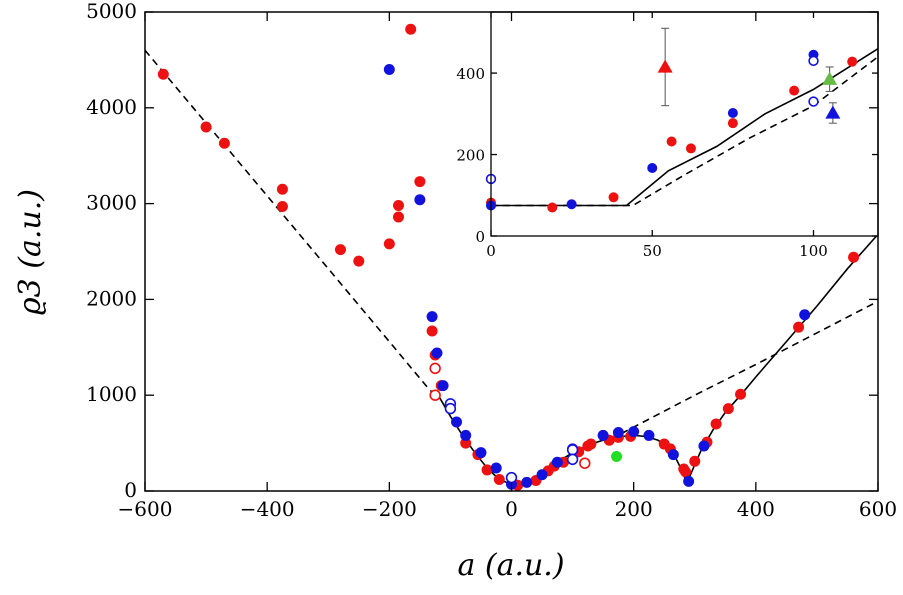 Image resolution: width=903 pixels, height=595 pixels. What do you see at coordinates (111, 298) in the screenshot?
I see `main-y-tick-label-2: 2000` at bounding box center [111, 298].